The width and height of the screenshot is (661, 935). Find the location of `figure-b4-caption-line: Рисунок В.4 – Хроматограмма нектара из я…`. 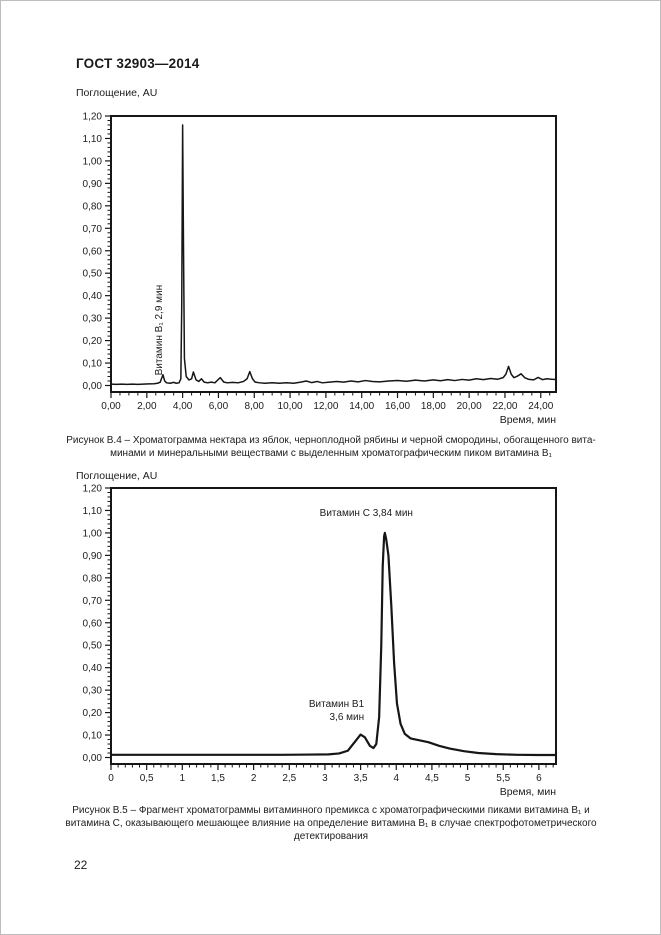

figure-b4-caption-line: Рисунок В.4 – Хроматограмма нектара из я… is located at coordinates (331, 440).